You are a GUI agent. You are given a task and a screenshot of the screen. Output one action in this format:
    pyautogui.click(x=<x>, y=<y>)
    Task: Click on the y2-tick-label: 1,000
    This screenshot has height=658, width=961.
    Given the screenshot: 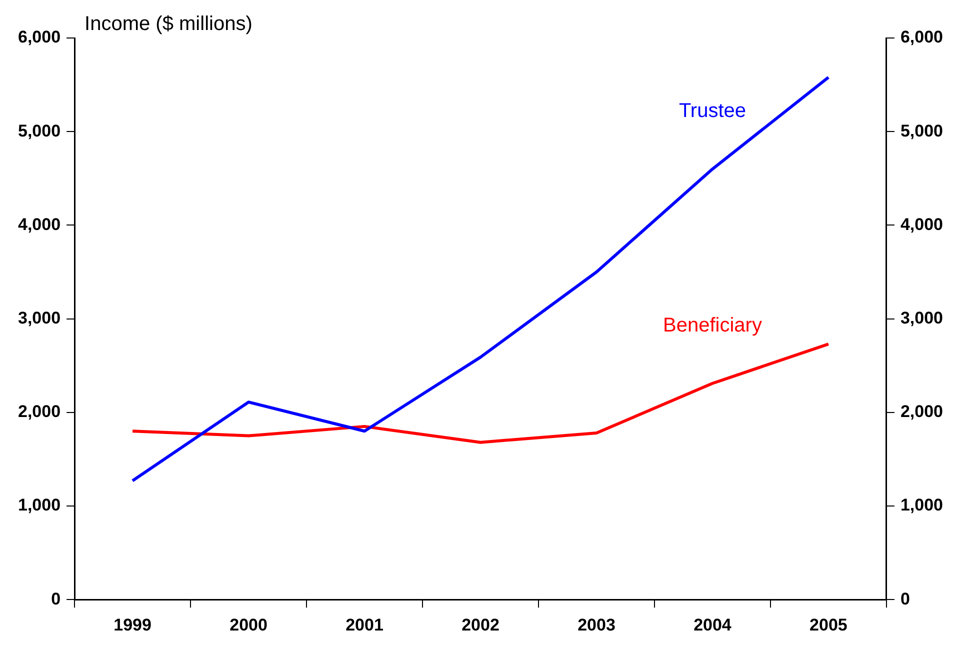 What is the action you would take?
    pyautogui.click(x=922, y=505)
    